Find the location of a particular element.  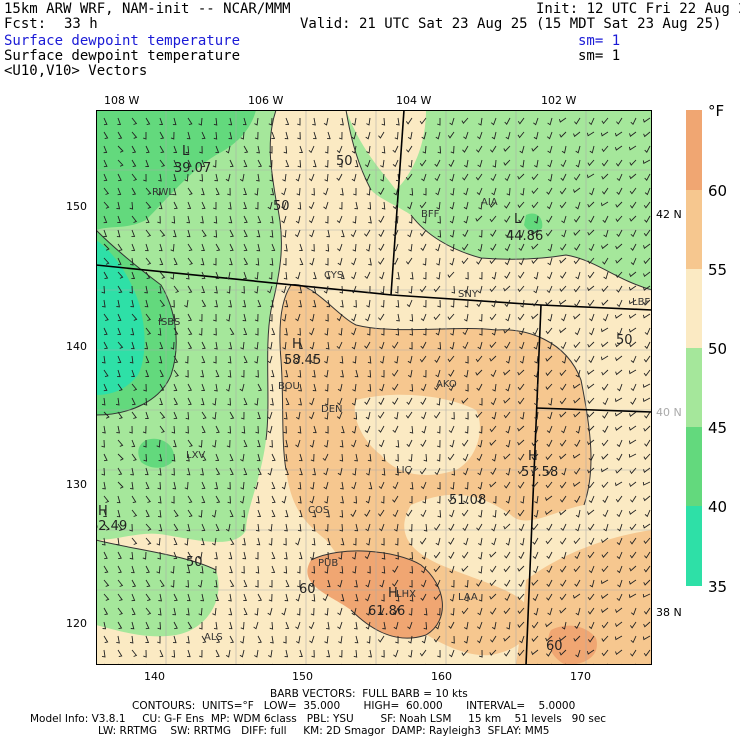

colorbar-label: 60 is located at coordinates (718, 191).